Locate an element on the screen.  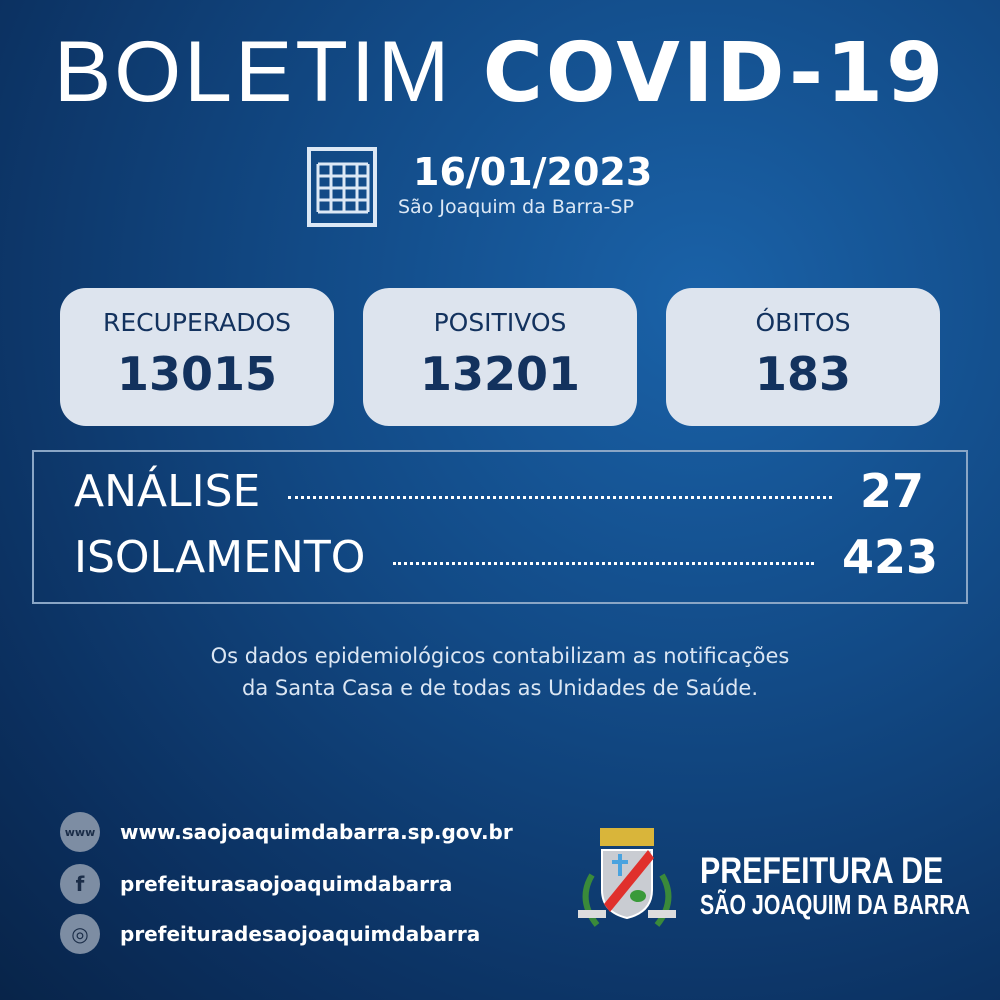
detail-row-isolamento: ISOLAMENTO 423 is located at coordinates (506, 557).